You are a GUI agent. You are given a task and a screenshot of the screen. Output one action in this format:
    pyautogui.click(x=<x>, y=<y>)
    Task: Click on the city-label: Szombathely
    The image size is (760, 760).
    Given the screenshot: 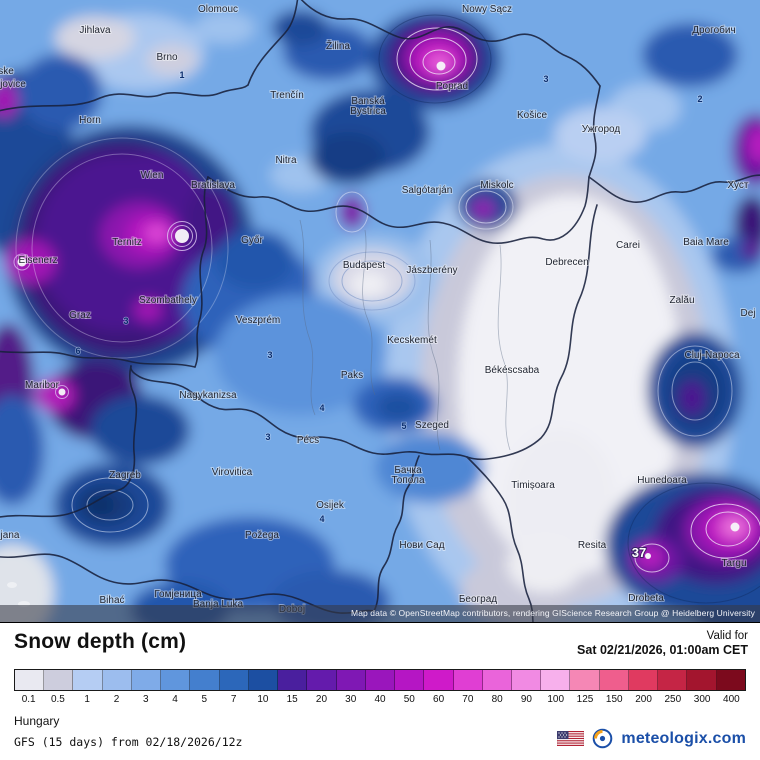 What is the action you would take?
    pyautogui.click(x=168, y=300)
    